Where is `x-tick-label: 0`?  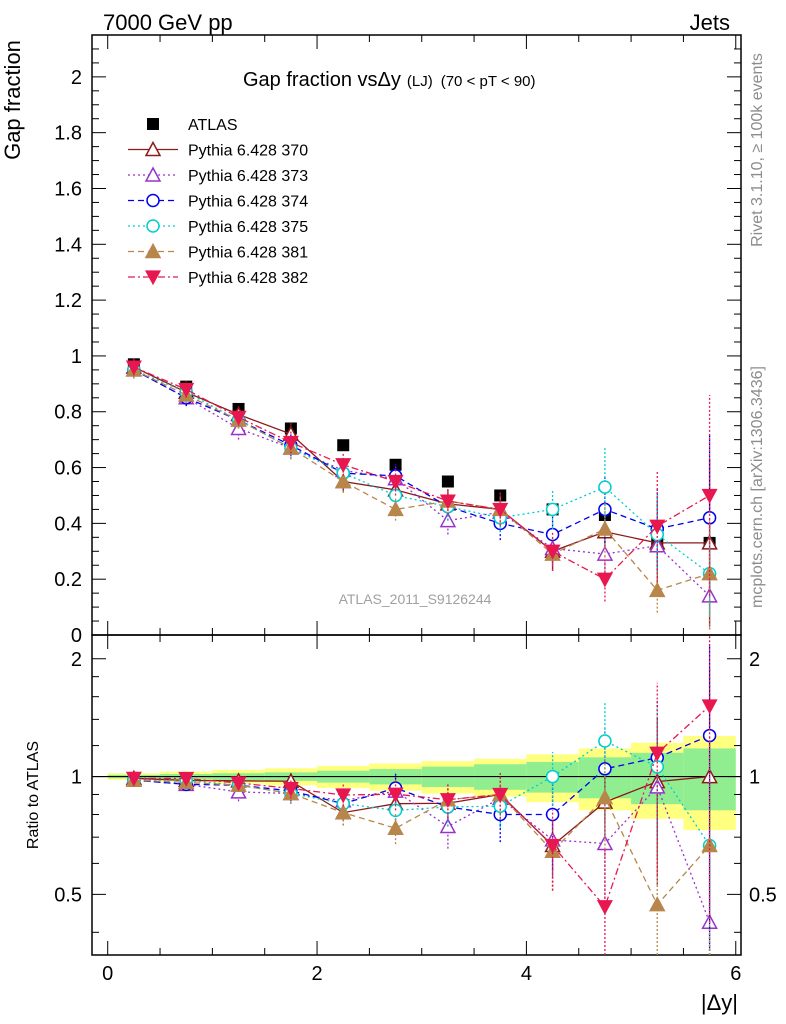 x-tick-label: 0 is located at coordinates (107, 974).